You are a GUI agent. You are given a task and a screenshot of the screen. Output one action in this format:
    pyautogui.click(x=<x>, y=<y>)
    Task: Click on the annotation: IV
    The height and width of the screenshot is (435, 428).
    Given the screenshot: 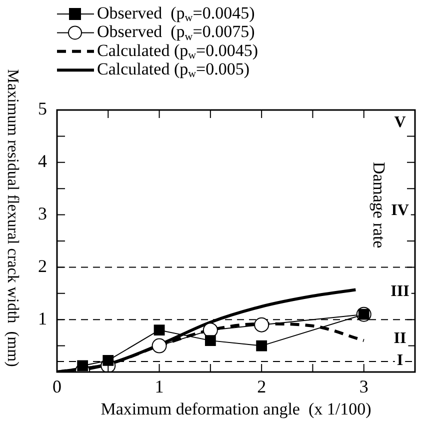 What is the action you would take?
    pyautogui.click(x=400, y=211)
    